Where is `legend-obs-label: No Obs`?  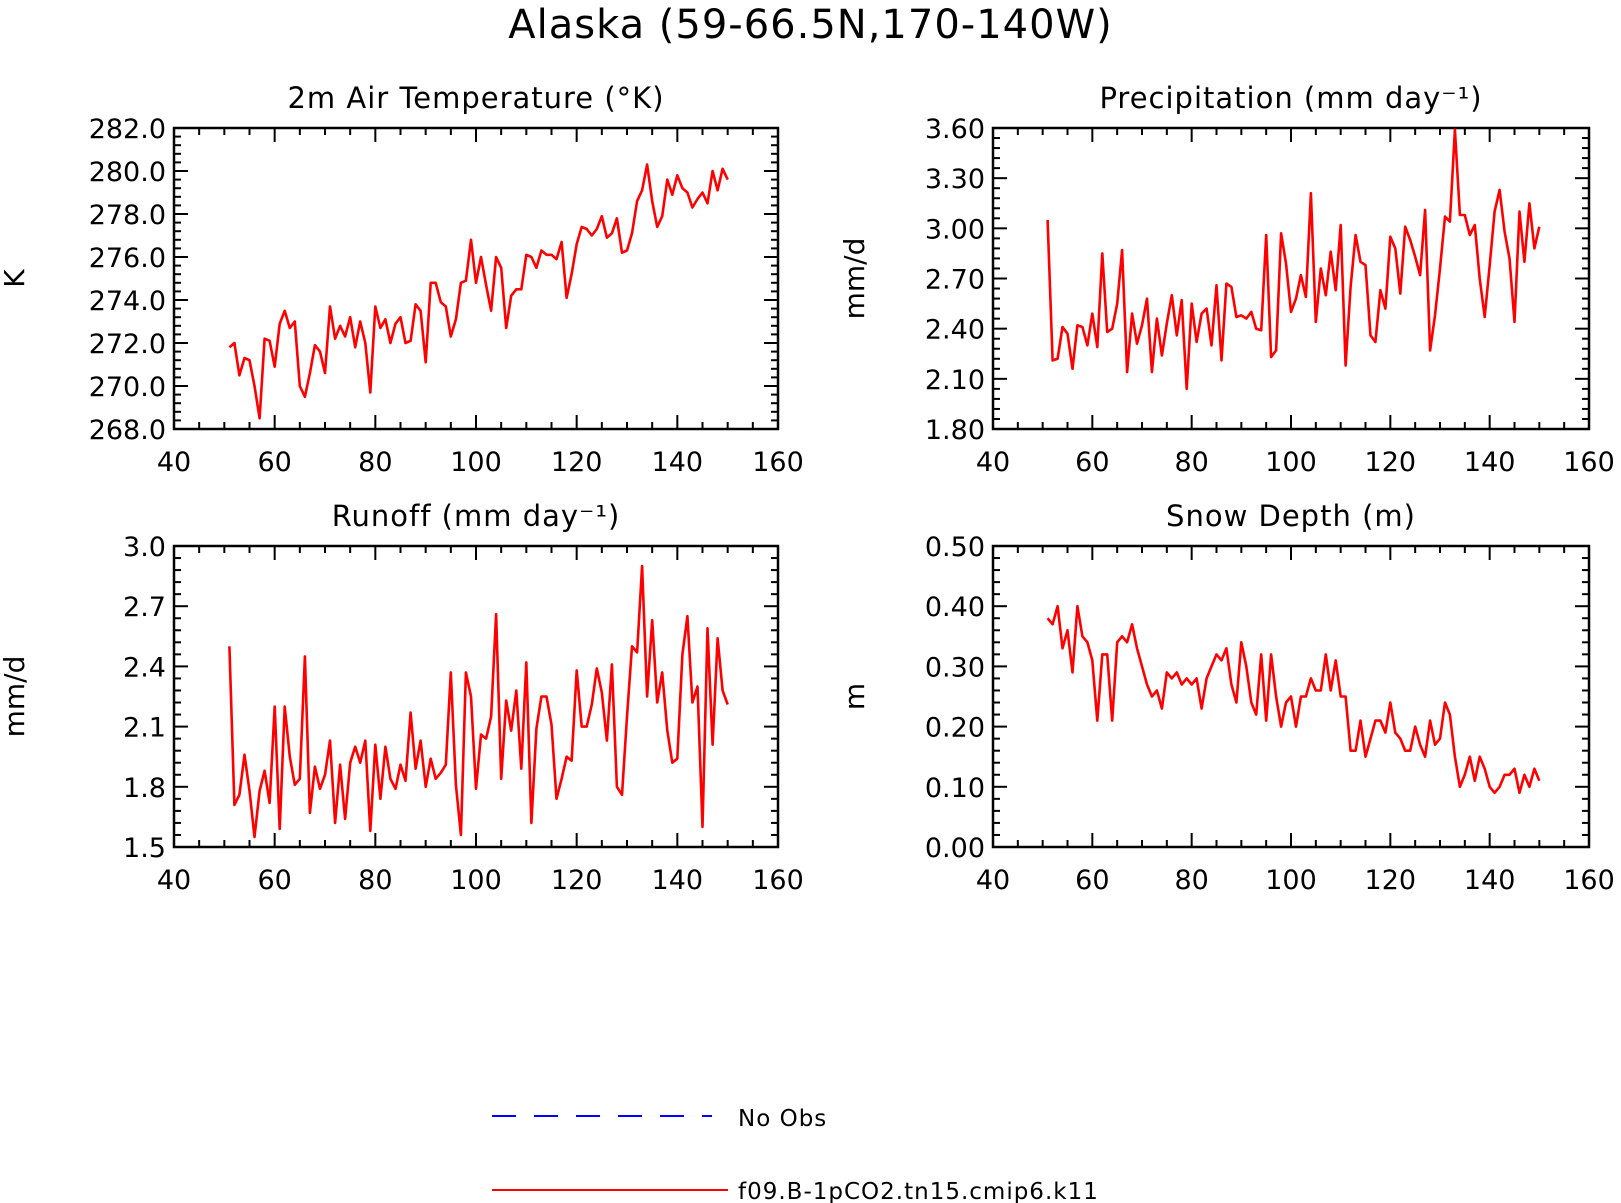
legend-obs-label: No Obs is located at coordinates (782, 1119).